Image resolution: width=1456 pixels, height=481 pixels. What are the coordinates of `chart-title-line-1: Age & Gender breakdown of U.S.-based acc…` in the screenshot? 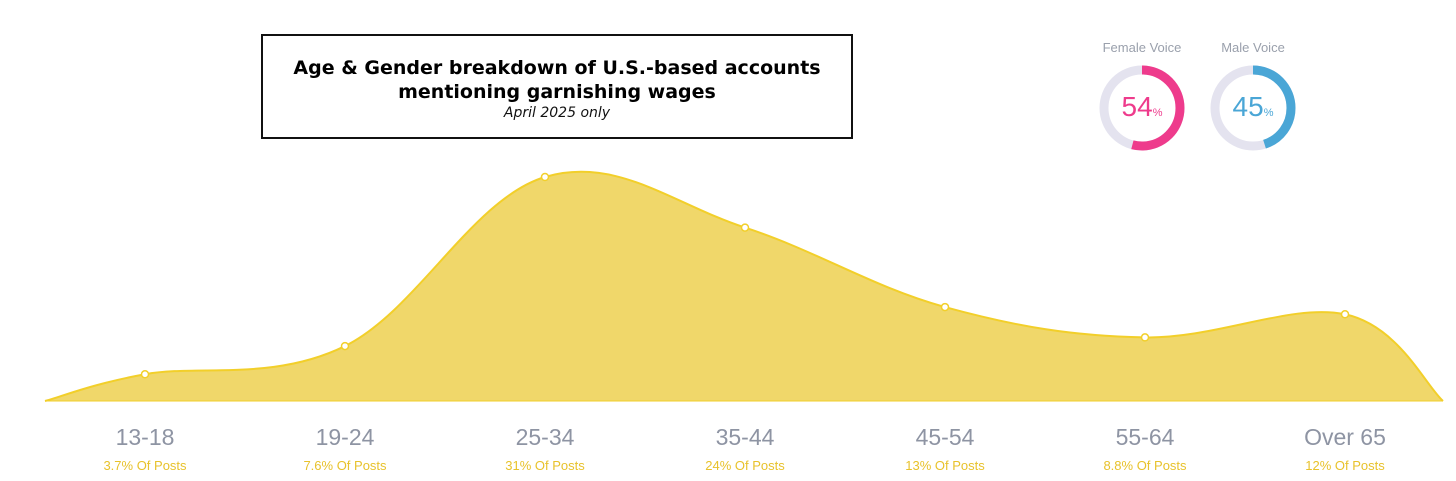 It's located at (557, 68).